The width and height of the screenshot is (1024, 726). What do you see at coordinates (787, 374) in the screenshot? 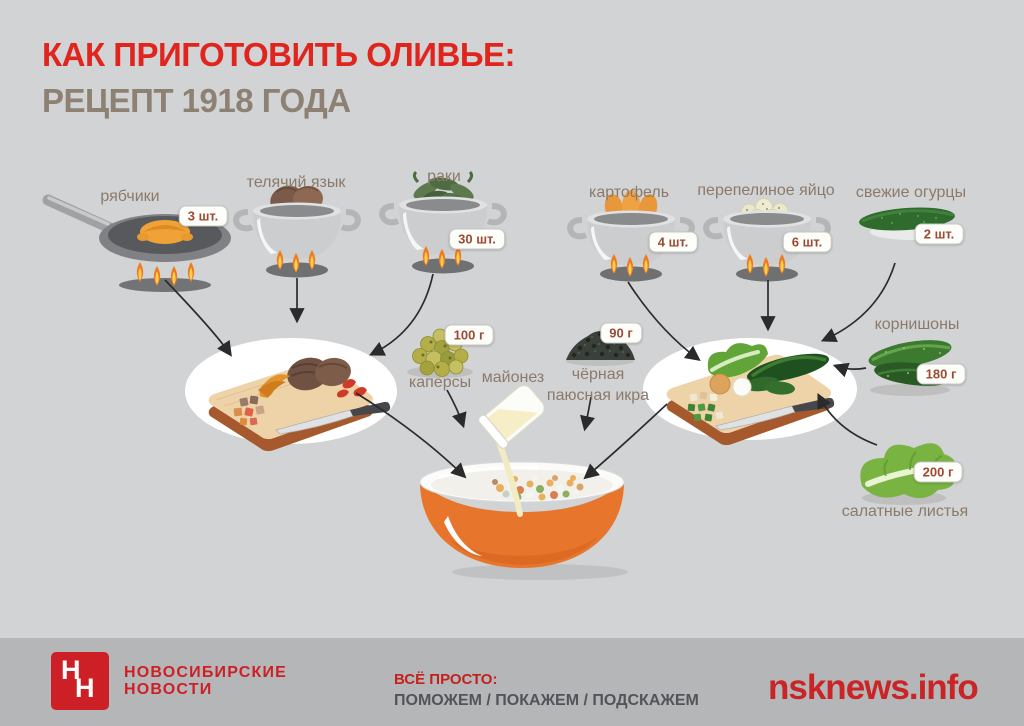
I see `cucumber-on-board-icon` at bounding box center [787, 374].